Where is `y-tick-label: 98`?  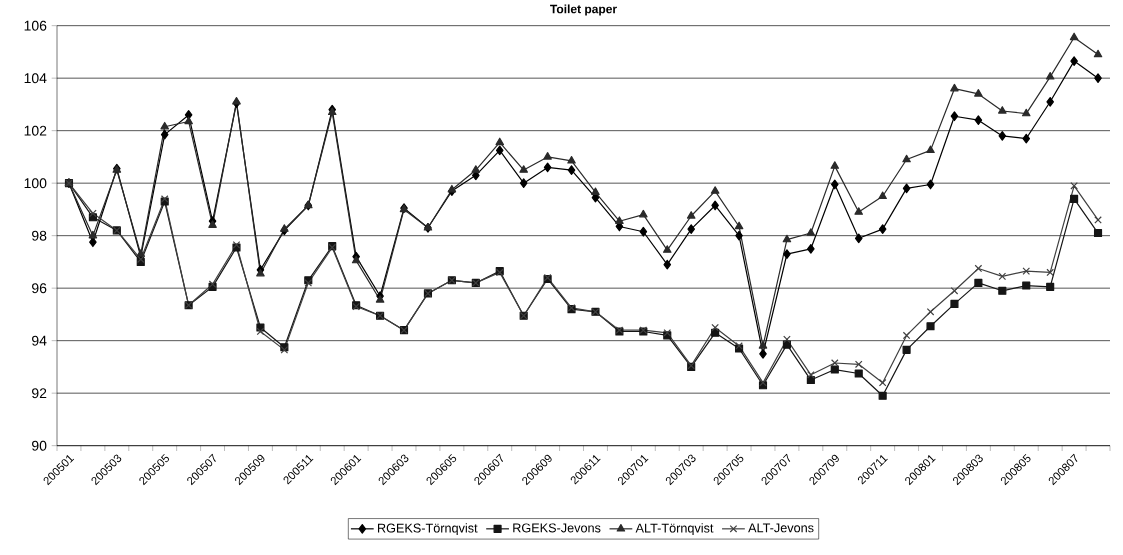 y-tick-label: 98 is located at coordinates (39, 235).